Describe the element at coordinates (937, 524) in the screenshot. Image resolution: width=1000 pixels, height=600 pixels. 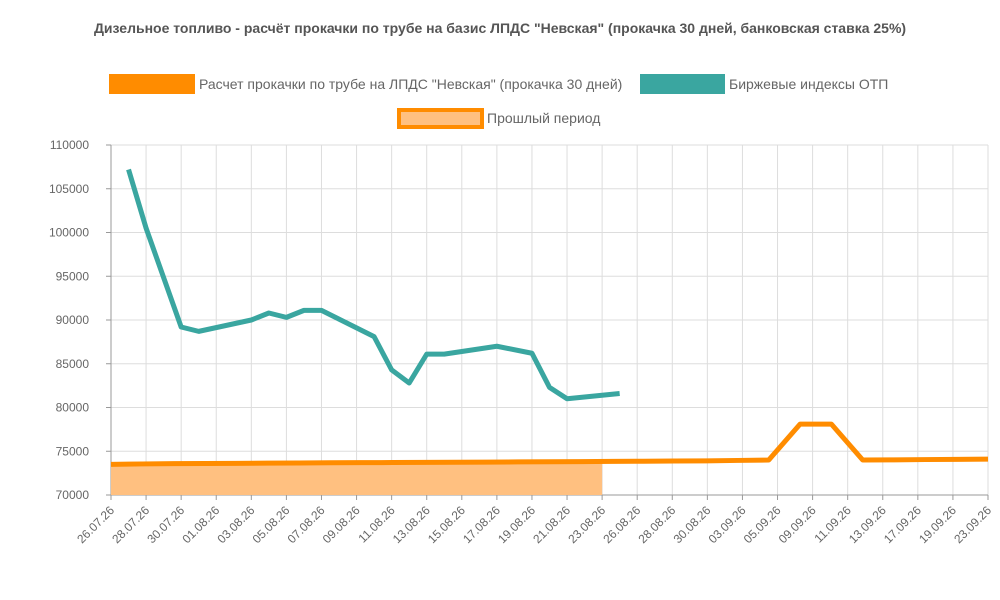
I see `x-tick-label: 19.09.26` at that location.